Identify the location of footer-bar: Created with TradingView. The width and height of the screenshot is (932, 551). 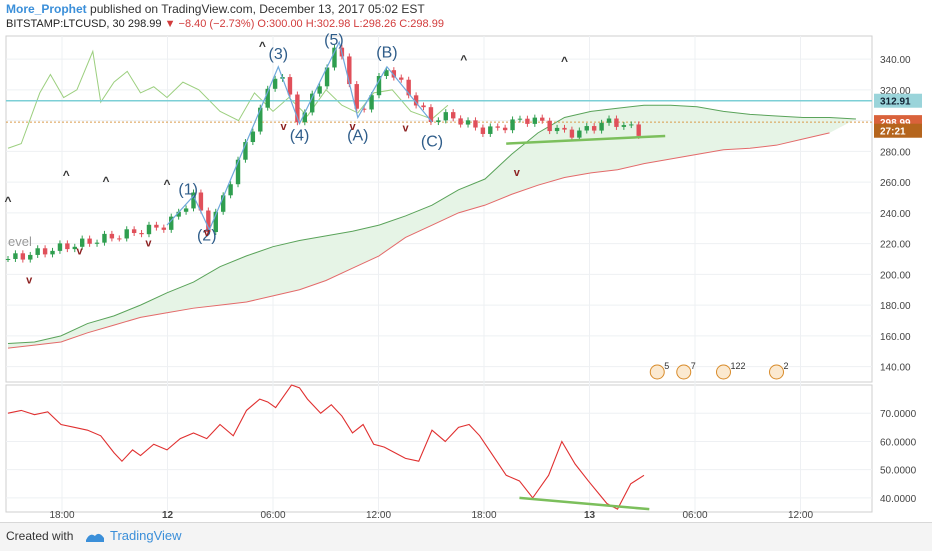
(466, 536).